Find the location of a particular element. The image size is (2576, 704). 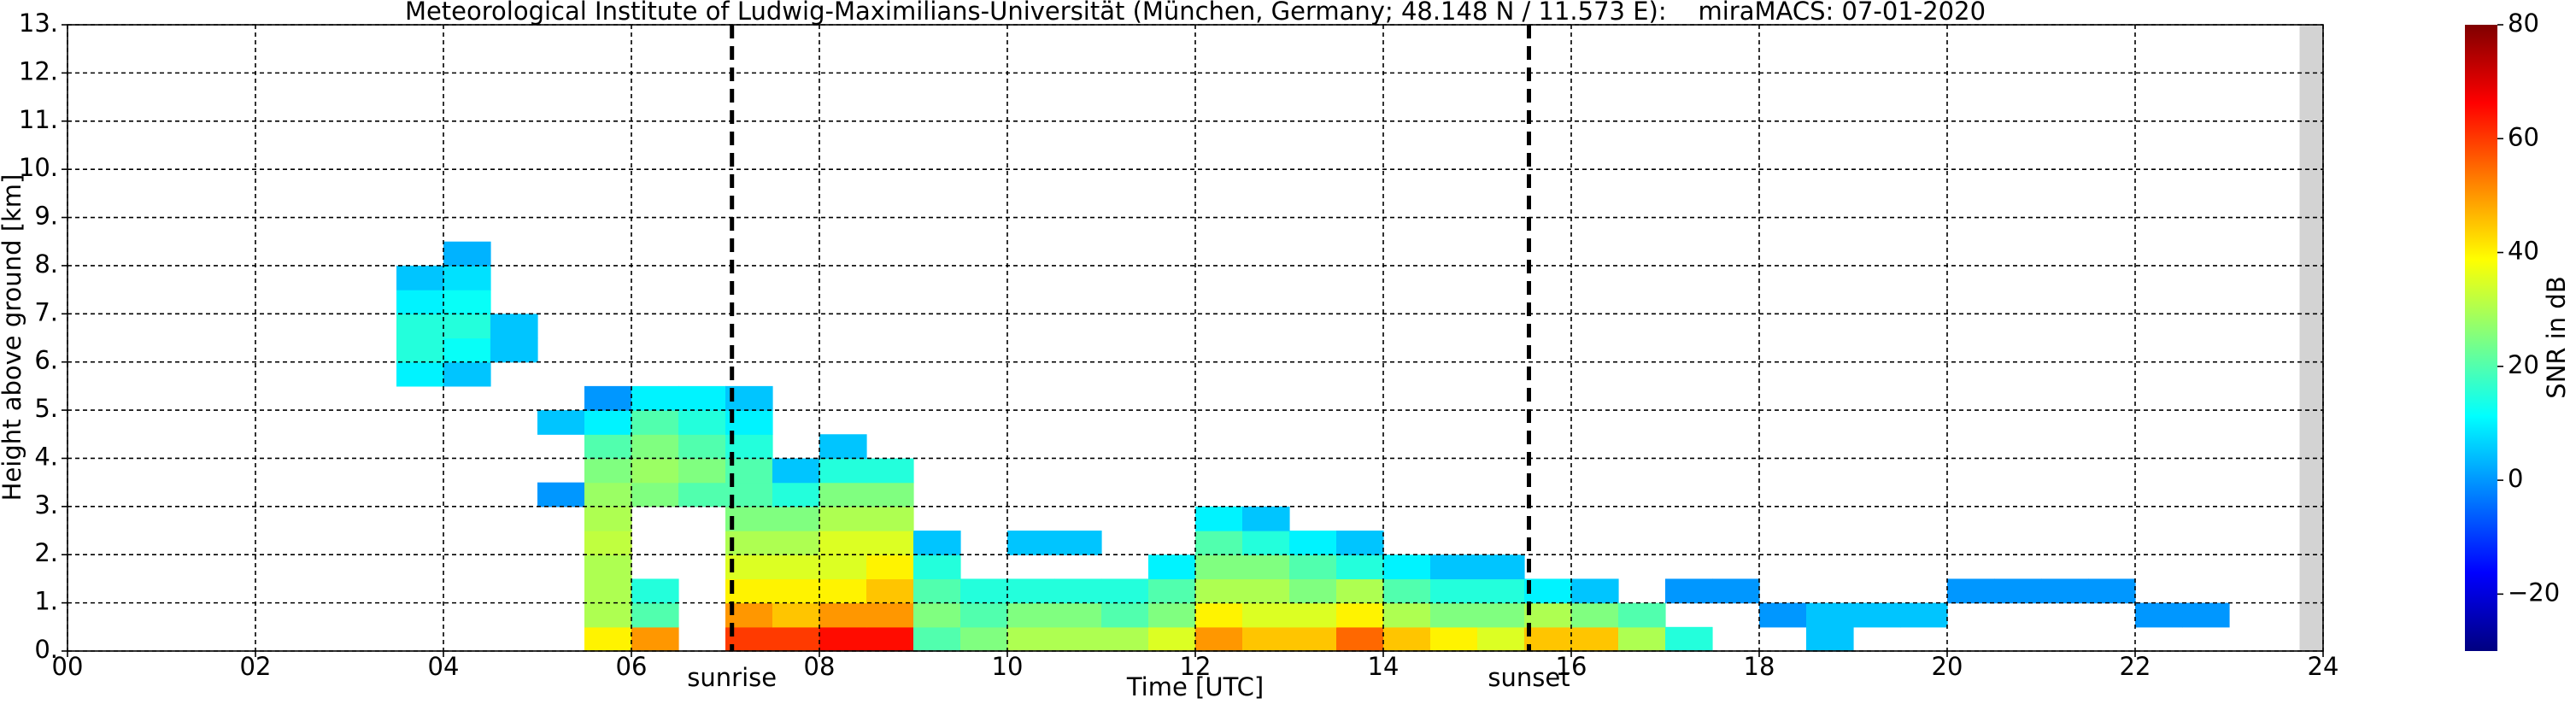

y-axis-label: Height above ground [km] is located at coordinates (13, 338).